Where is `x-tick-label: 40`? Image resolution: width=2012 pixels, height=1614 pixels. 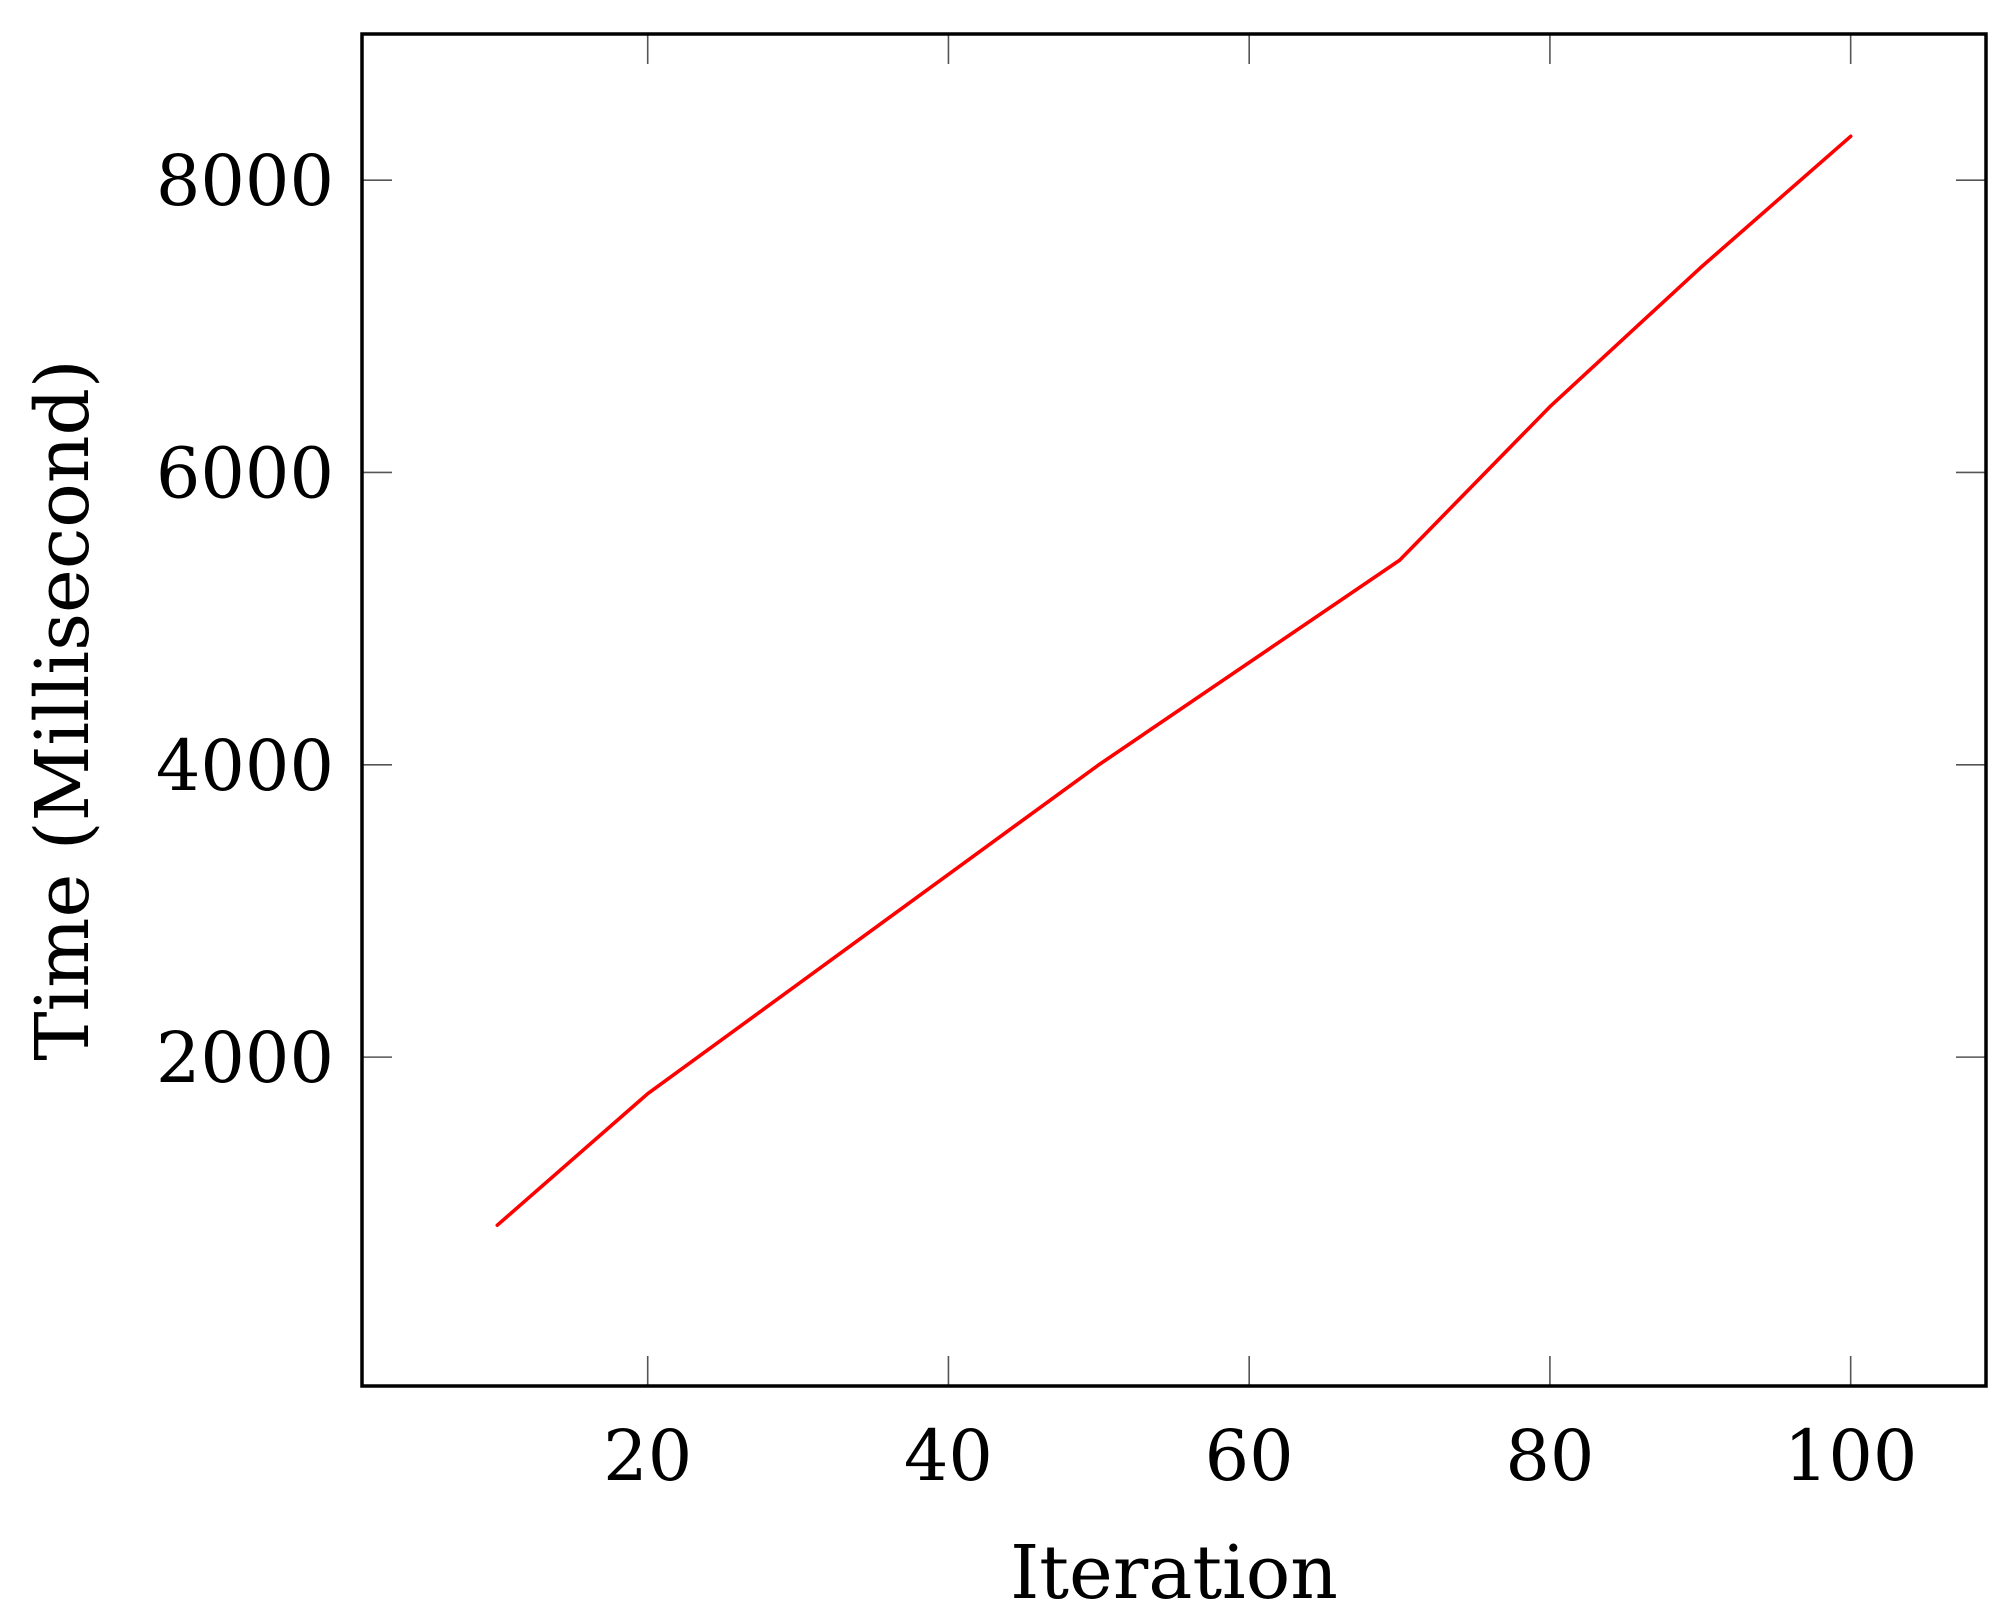 x-tick-label: 40 is located at coordinates (948, 1456).